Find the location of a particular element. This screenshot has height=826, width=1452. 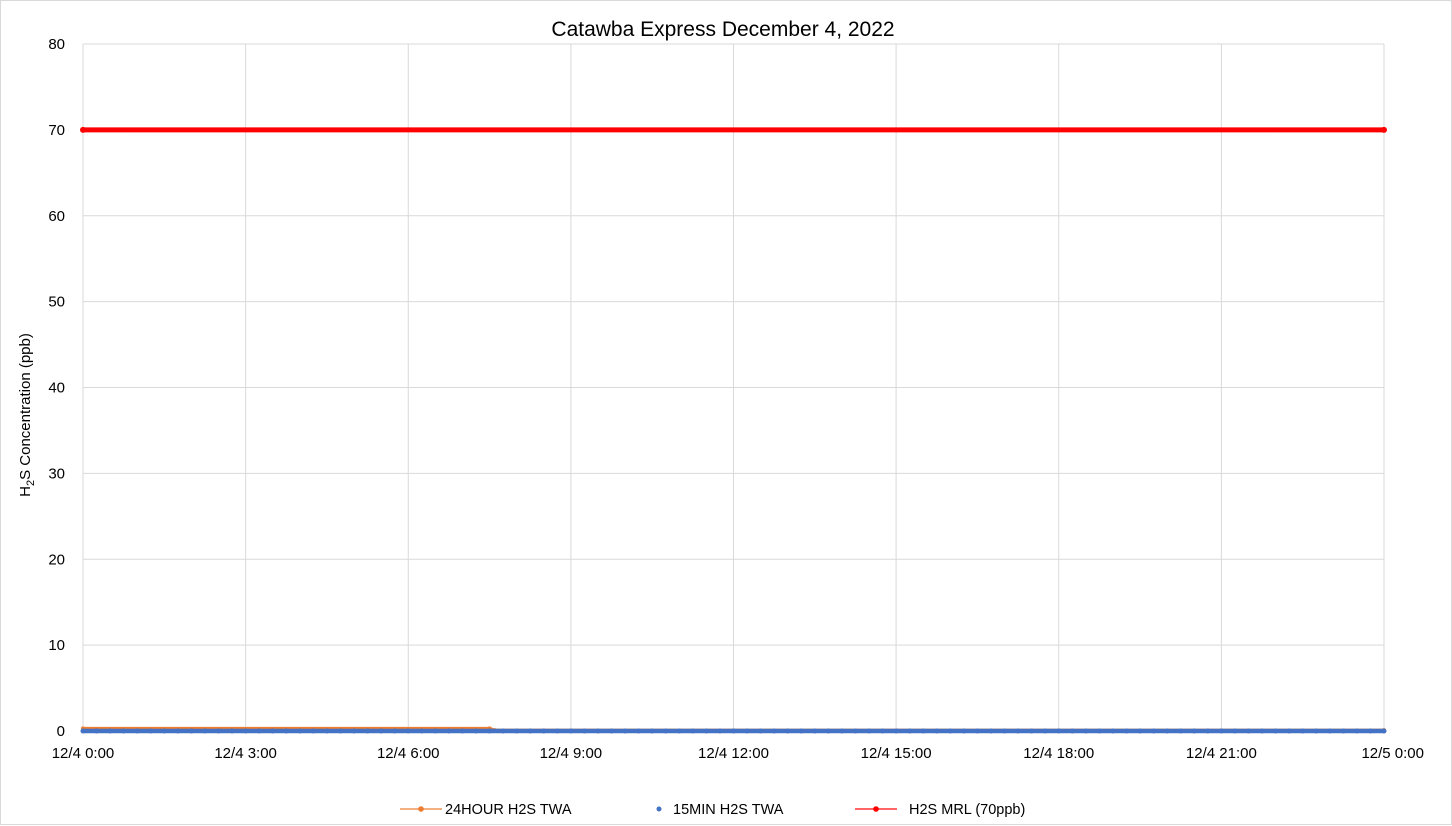

y-tick-label: 0 is located at coordinates (61, 731).